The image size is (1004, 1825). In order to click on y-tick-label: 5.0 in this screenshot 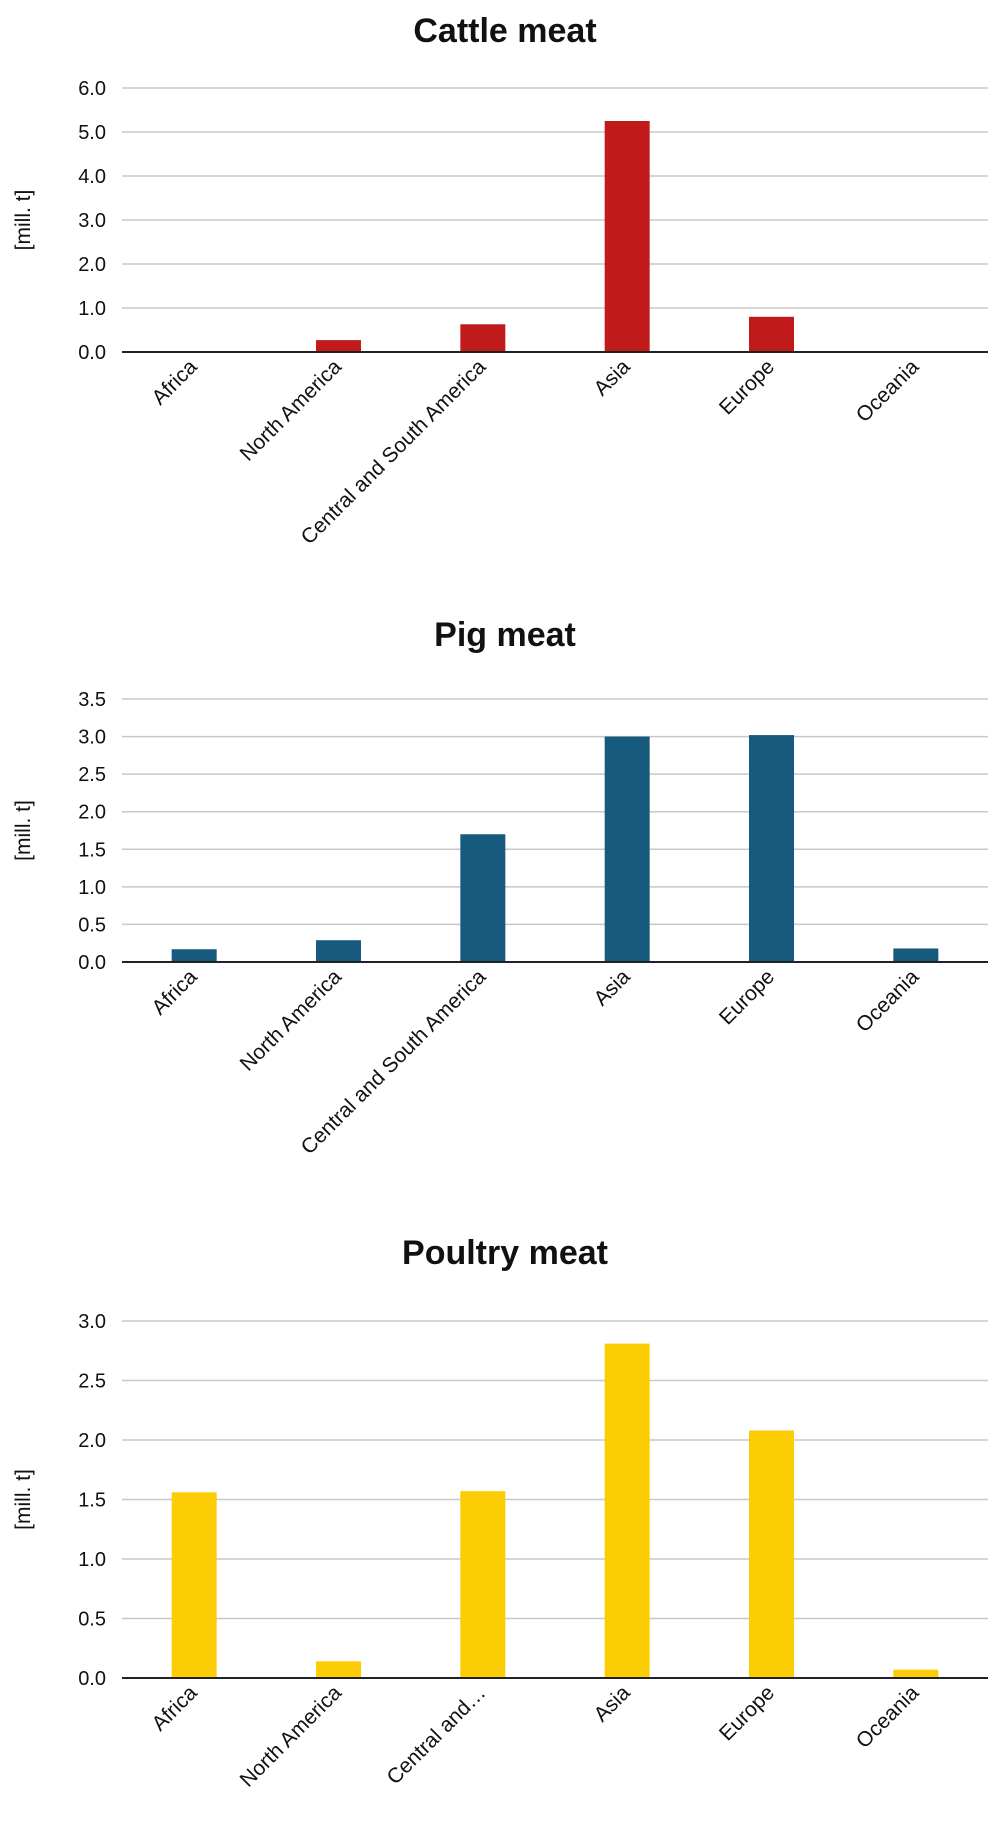, I will do `click(92, 133)`.